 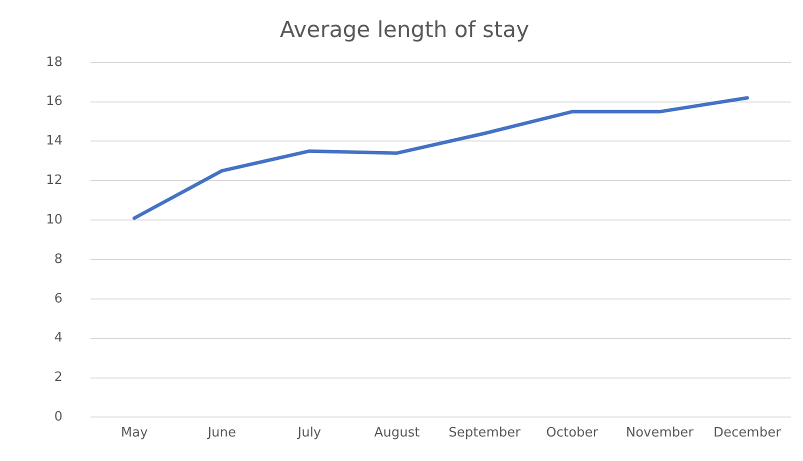 I want to click on y-tick-label: 10, so click(x=54, y=220).